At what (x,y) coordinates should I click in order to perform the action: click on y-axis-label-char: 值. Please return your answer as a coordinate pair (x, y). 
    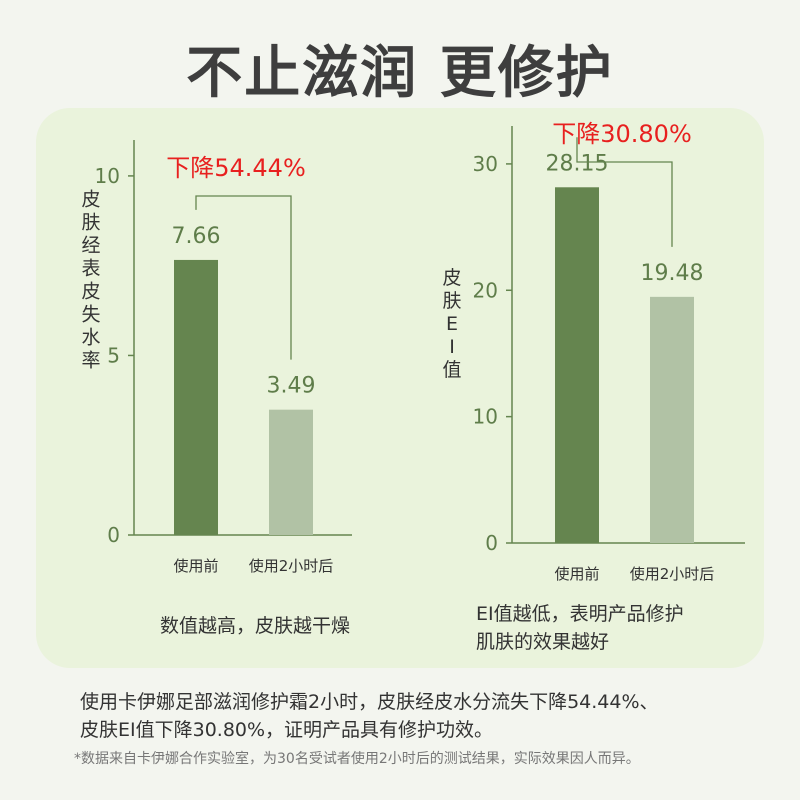
    Looking at the image, I should click on (451, 370).